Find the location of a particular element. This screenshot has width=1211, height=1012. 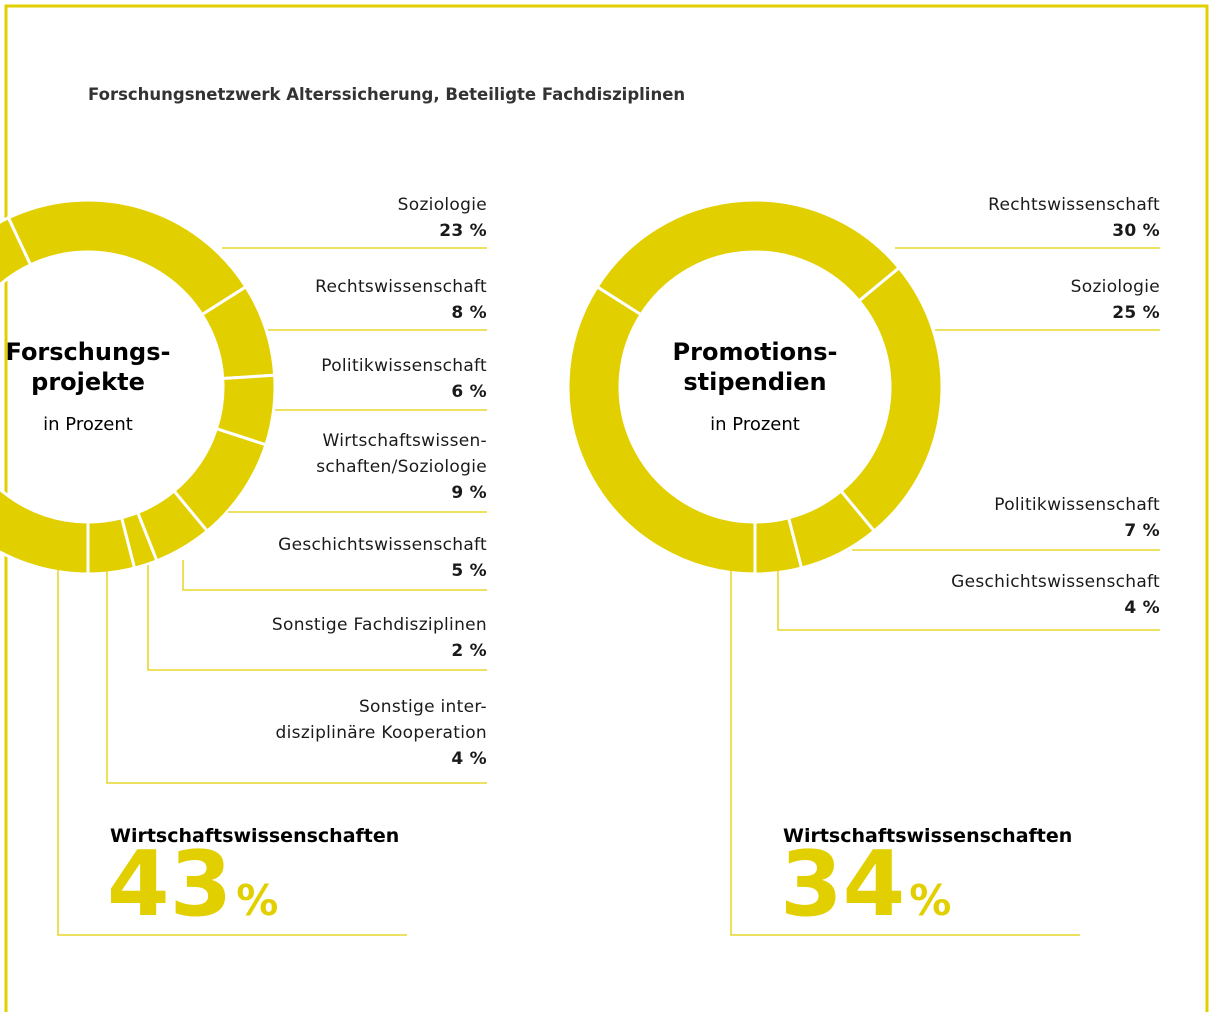

center-title: projekte is located at coordinates (88, 382).